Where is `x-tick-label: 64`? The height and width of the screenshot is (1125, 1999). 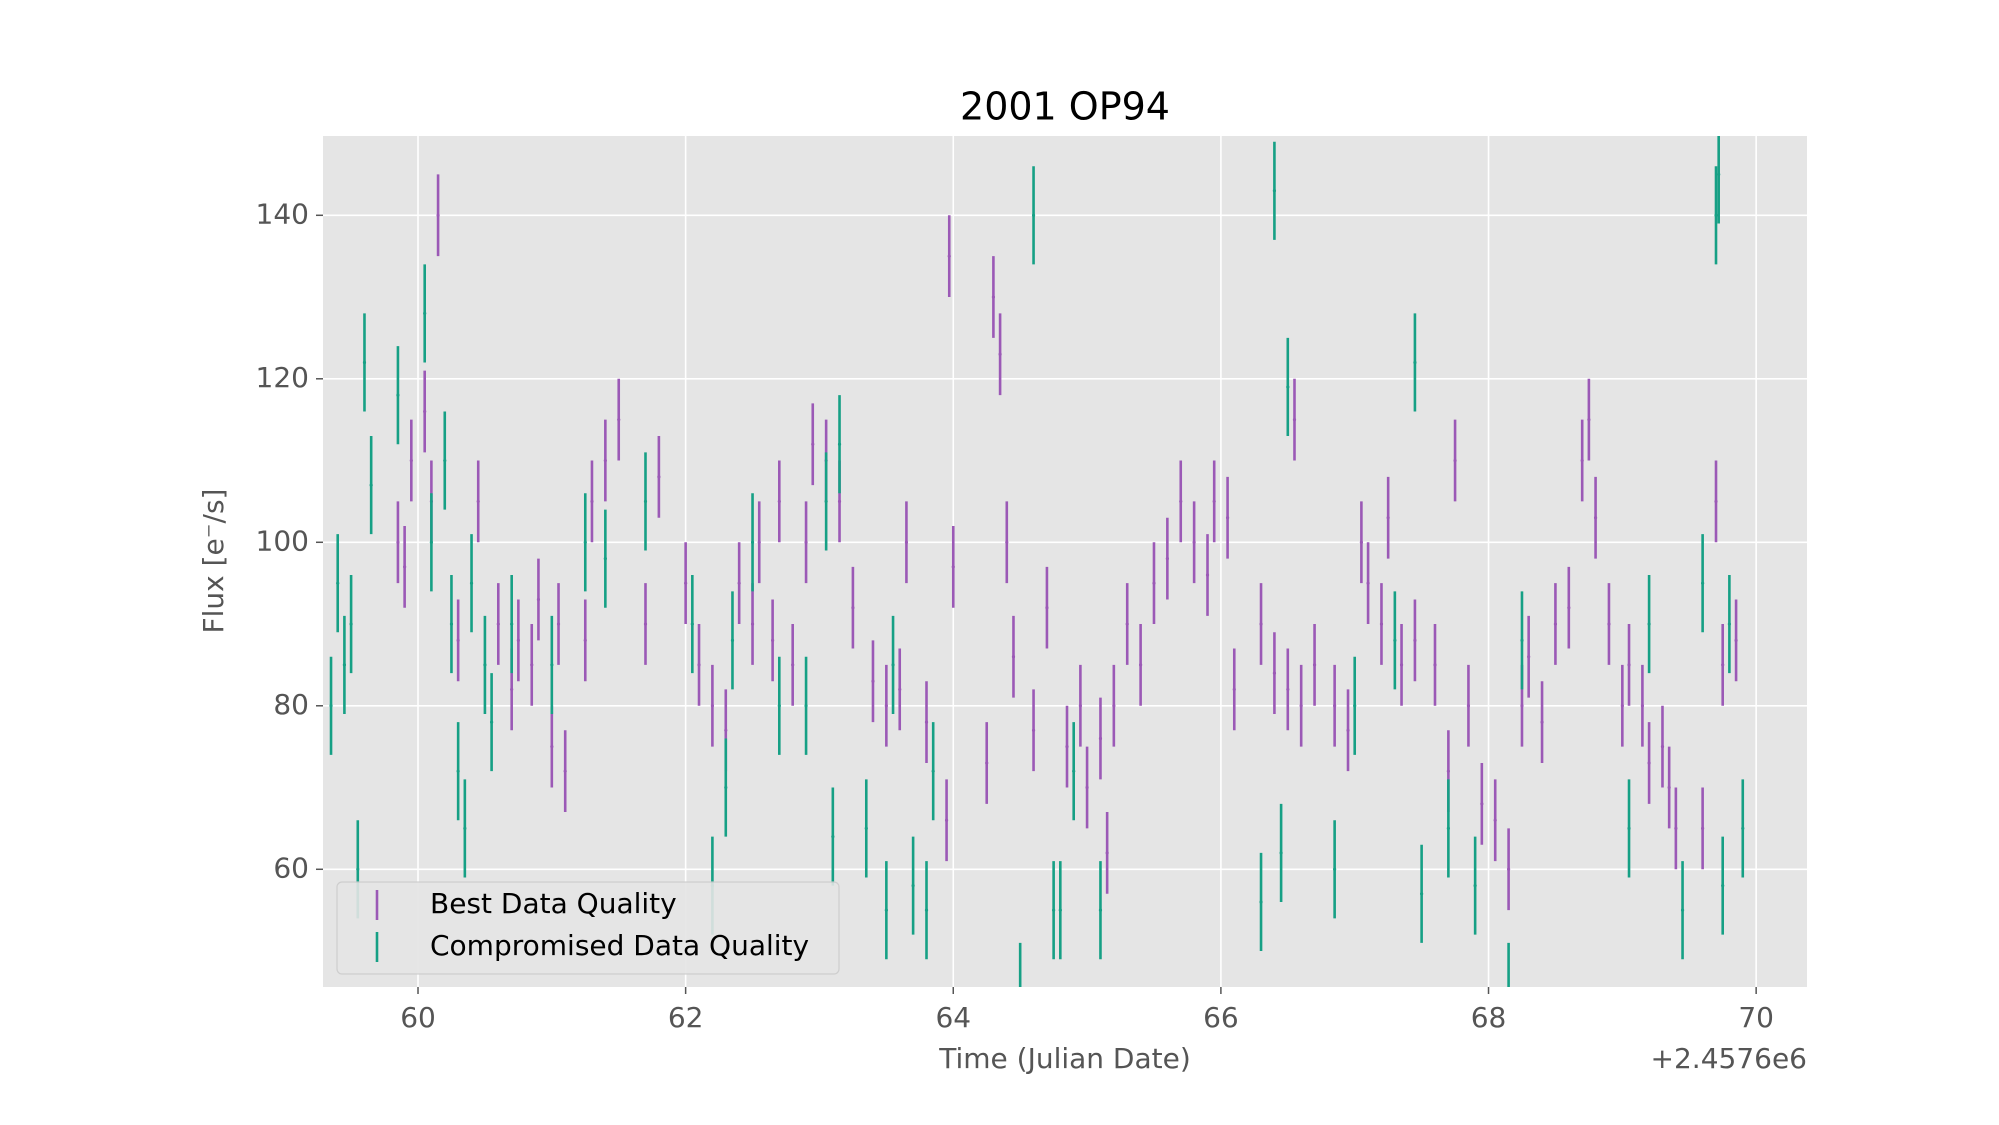
x-tick-label: 64 is located at coordinates (953, 1017).